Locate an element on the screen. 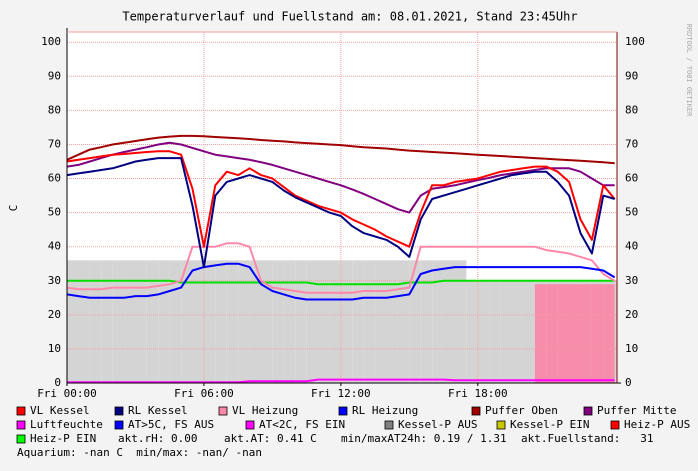 This screenshot has height=471, width=698. y2-tick-label: 0 is located at coordinates (628, 382).